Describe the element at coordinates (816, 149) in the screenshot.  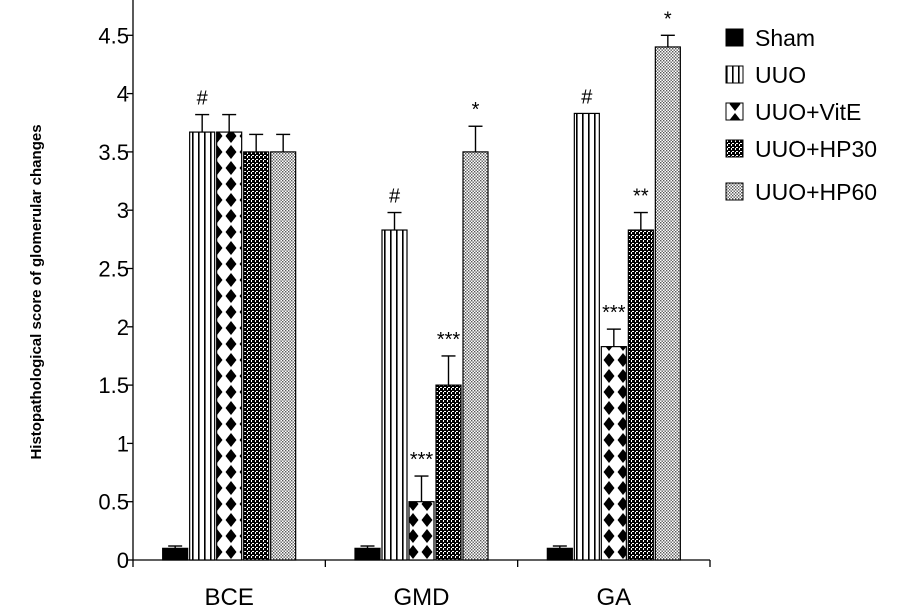
I see `legend-label: UUO+HP30` at that location.